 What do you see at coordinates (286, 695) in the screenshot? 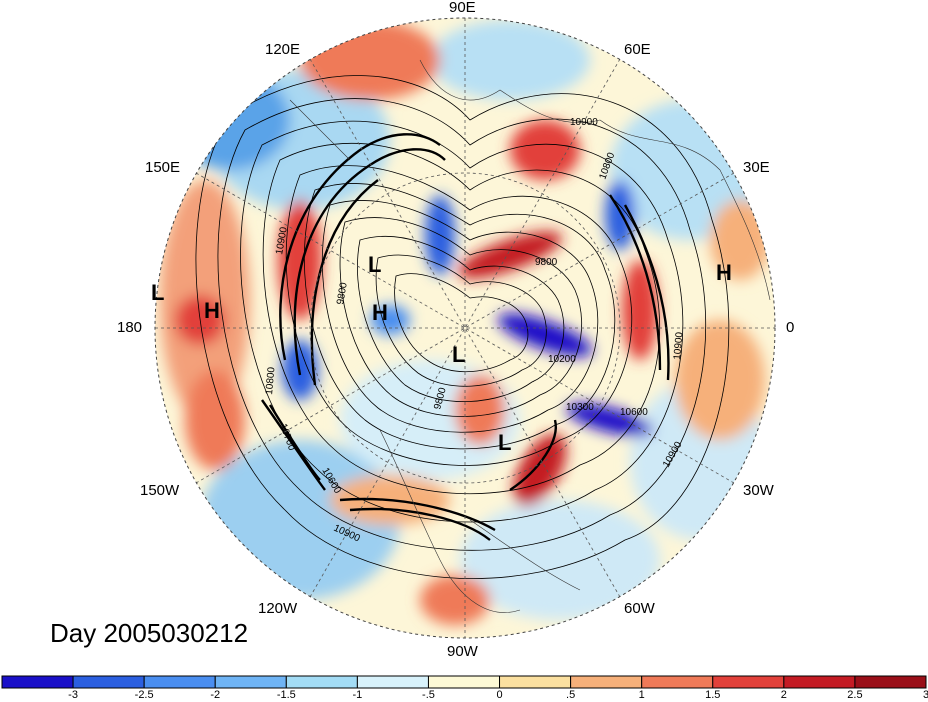
I see `colorbar-tick-label: -1.5` at bounding box center [286, 695].